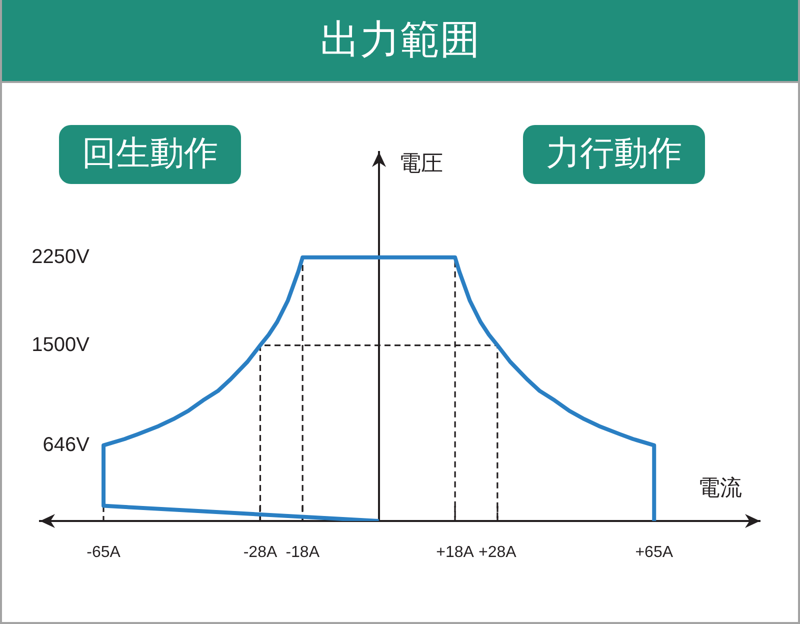 The height and width of the screenshot is (624, 800). Describe the element at coordinates (614, 153) in the screenshot. I see `annotation: 力行動作` at that location.